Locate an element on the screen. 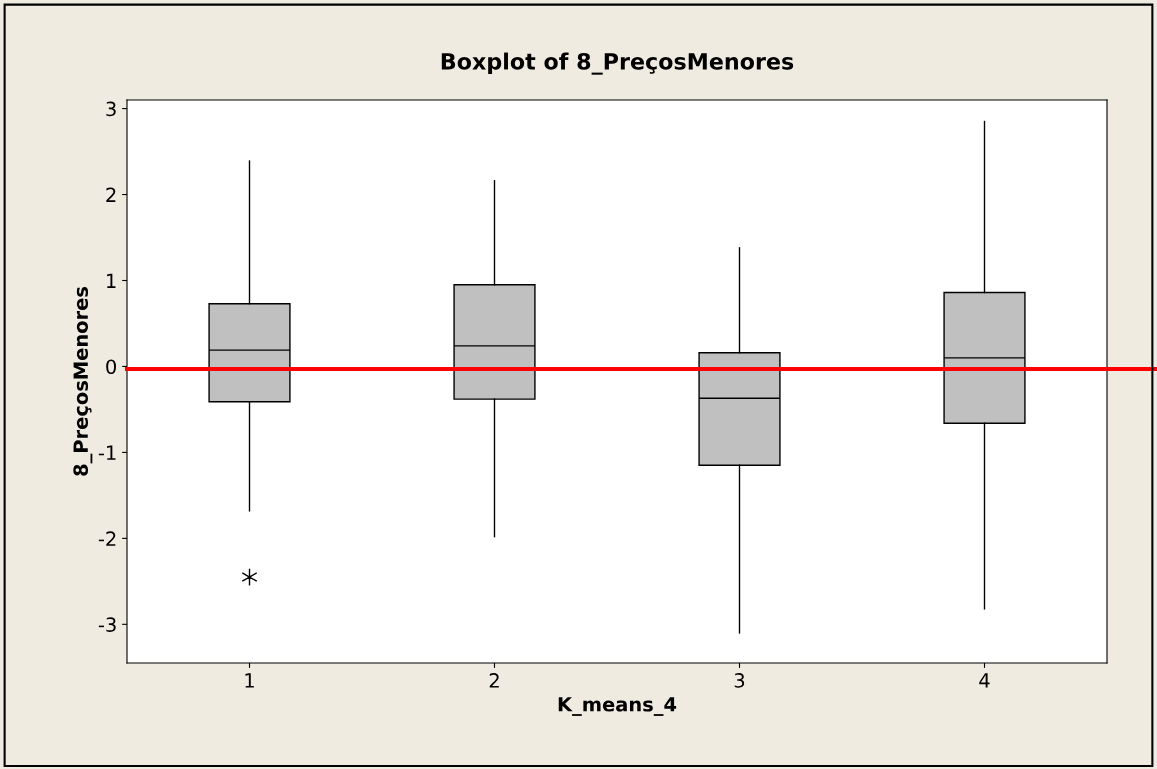 This screenshot has height=769, width=1157. x-tick-label: 1 is located at coordinates (249, 680).